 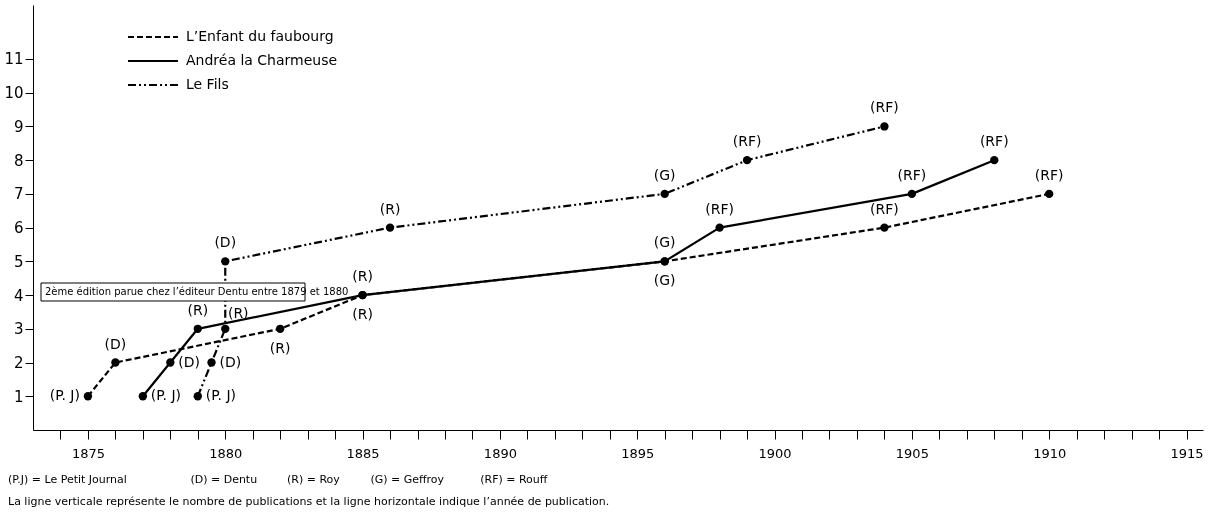 I want to click on y-tick-label: 9, so click(x=18, y=126).